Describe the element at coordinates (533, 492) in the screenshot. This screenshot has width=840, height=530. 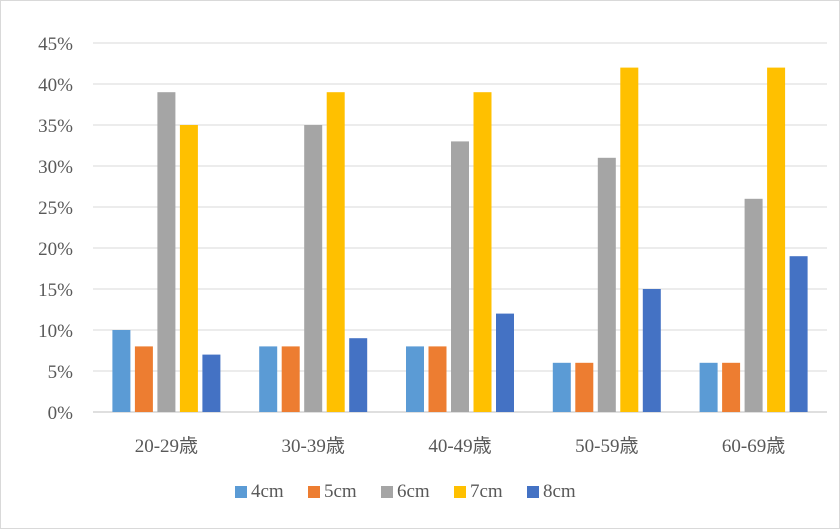
I see `legend-swatch-8cm` at that location.